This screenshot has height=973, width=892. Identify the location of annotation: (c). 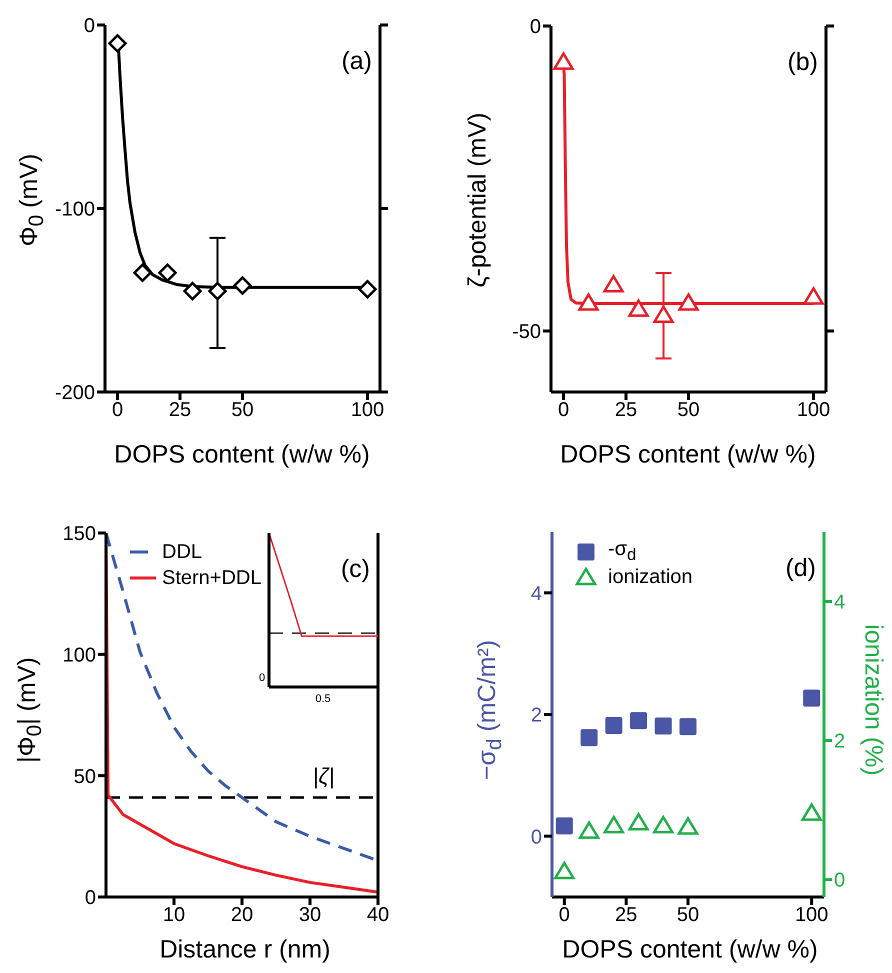
(355, 569).